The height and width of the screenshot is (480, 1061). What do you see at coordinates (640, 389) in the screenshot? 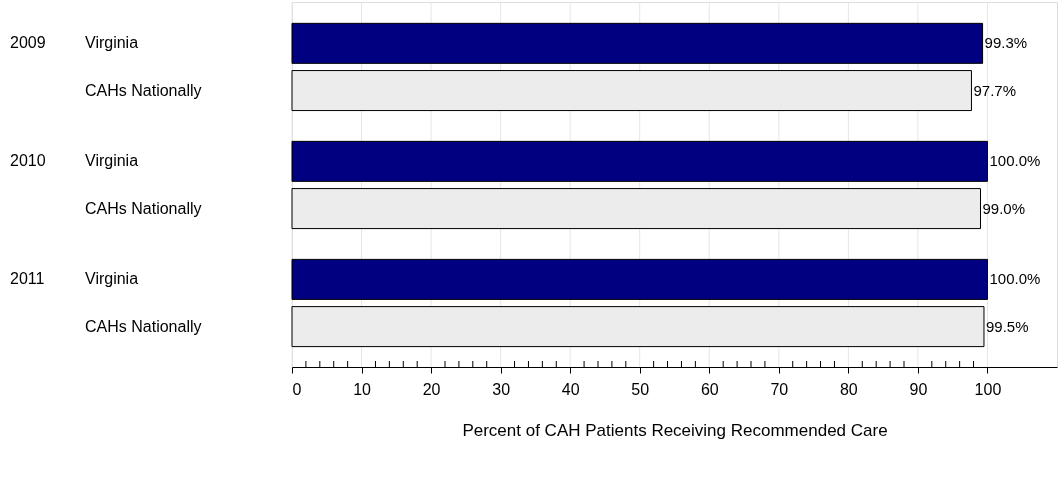
I see `x-tick-label: 50` at bounding box center [640, 389].